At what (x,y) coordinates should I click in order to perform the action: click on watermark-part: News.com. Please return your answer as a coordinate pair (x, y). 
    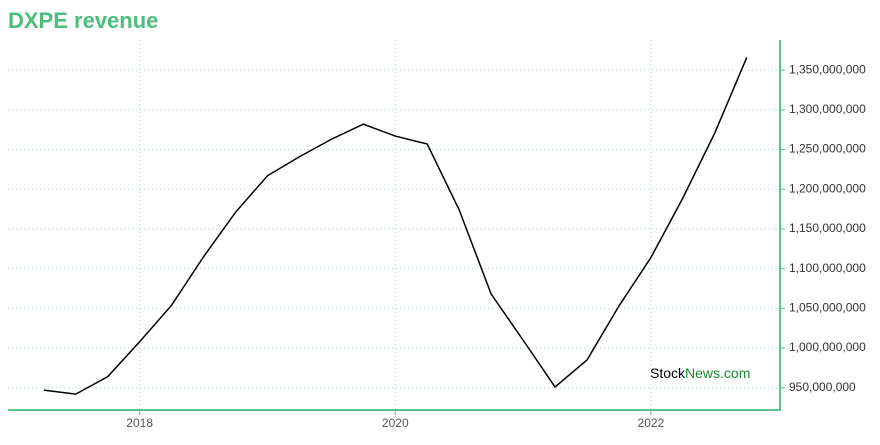
    Looking at the image, I should click on (717, 373).